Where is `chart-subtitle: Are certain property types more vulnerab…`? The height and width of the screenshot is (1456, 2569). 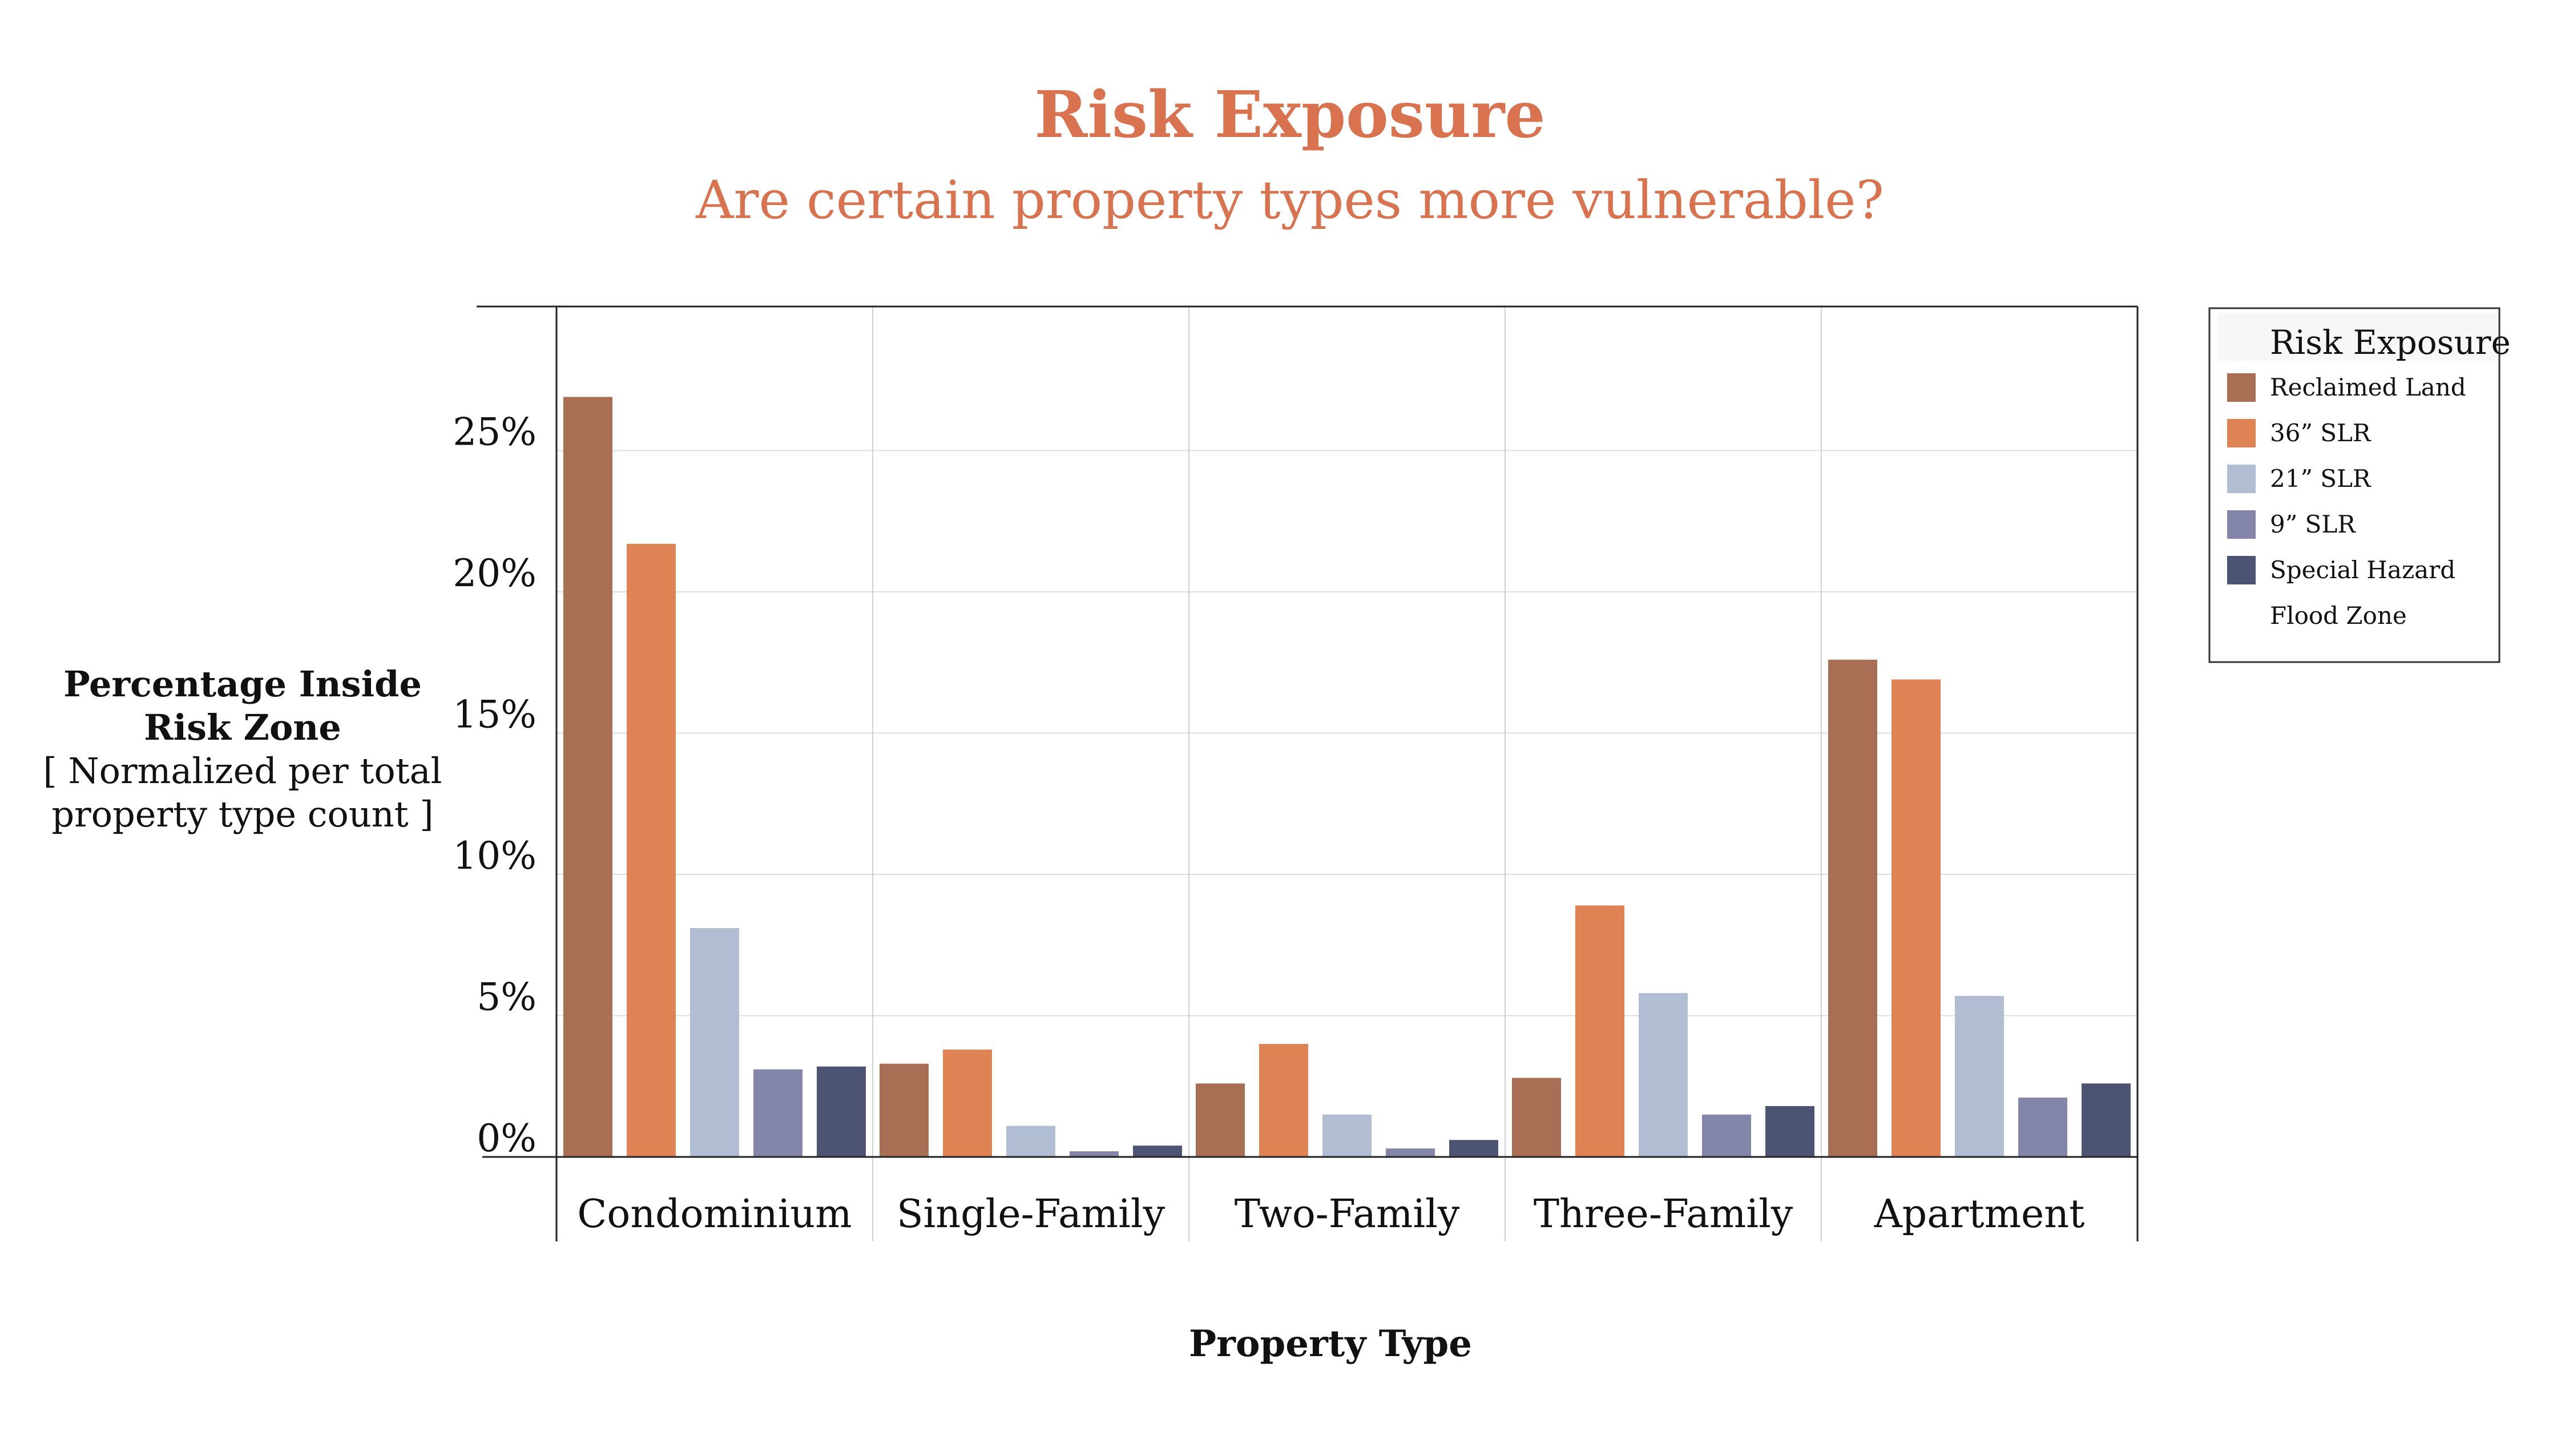 chart-subtitle: Are certain property types more vulnerab… is located at coordinates (1289, 201).